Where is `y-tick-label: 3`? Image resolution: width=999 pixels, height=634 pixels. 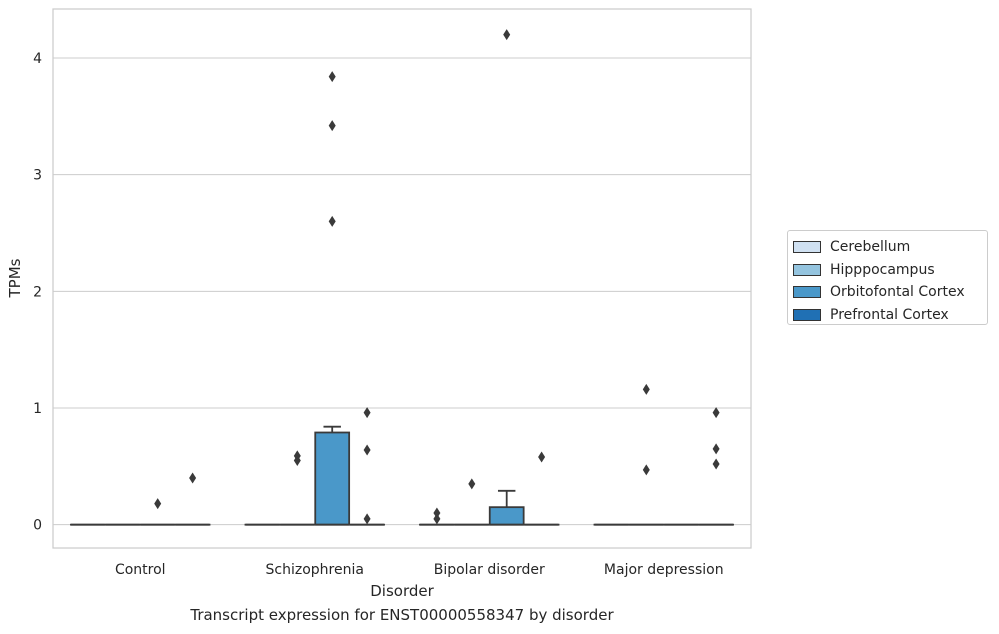
y-tick-label: 3 is located at coordinates (37, 176).